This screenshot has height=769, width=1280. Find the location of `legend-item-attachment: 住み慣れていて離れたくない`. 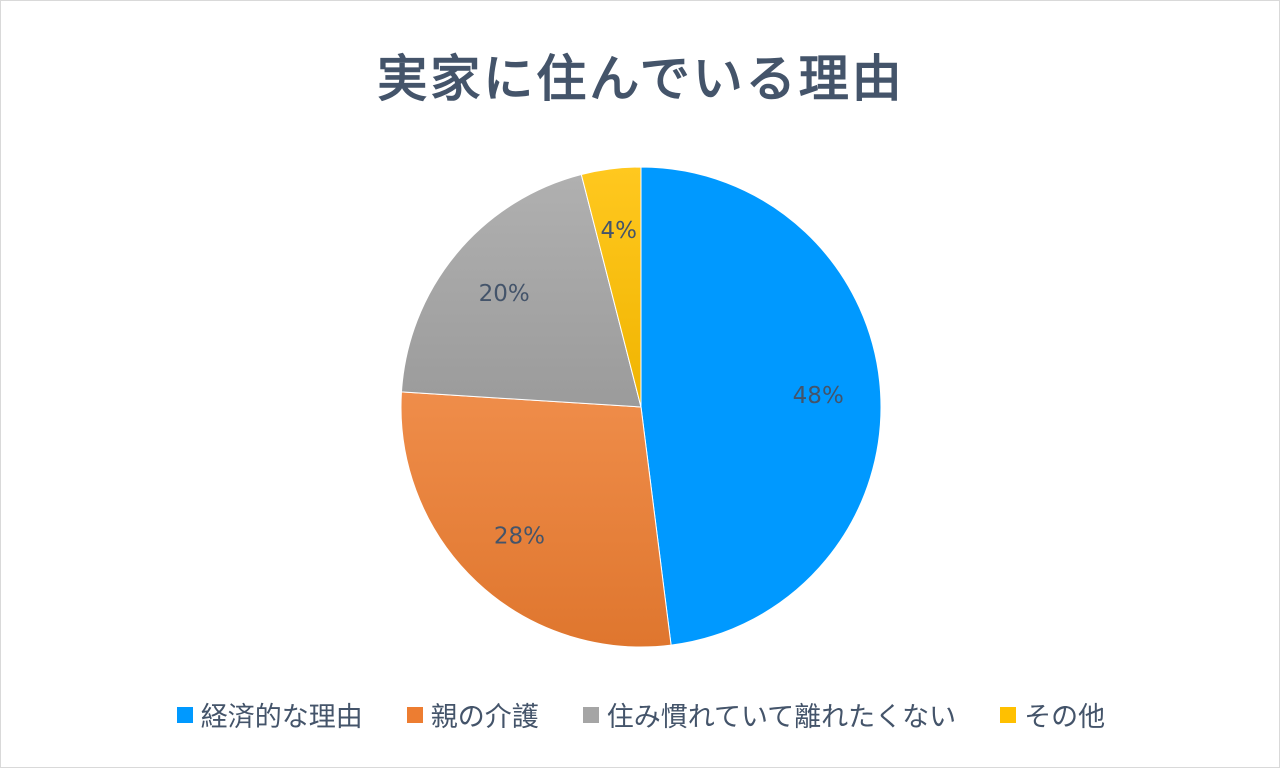

legend-item-attachment: 住み慣れていて離れたくない is located at coordinates (769, 714).